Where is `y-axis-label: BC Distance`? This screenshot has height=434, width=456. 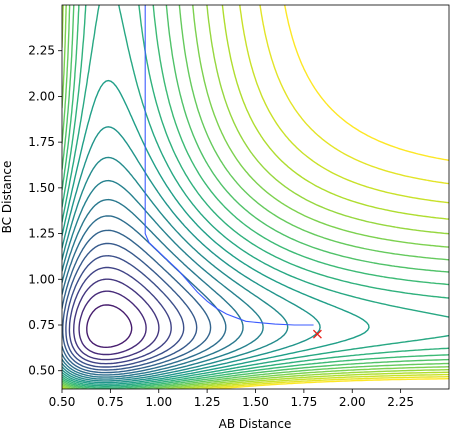
y-axis-label: BC Distance is located at coordinates (7, 197).